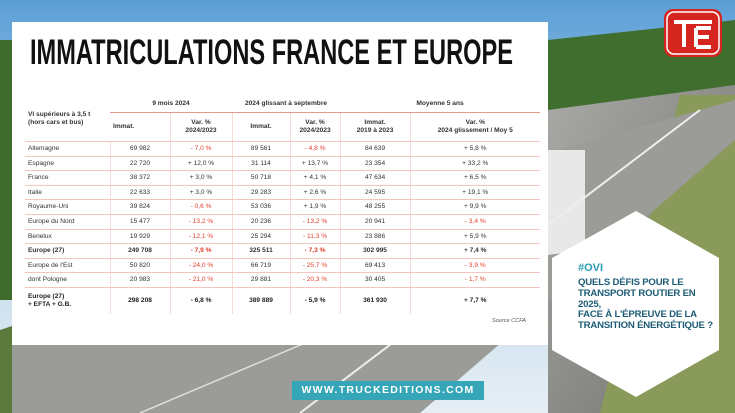 This screenshot has height=413, width=735. I want to click on source-note: Source CCFA, so click(508, 321).